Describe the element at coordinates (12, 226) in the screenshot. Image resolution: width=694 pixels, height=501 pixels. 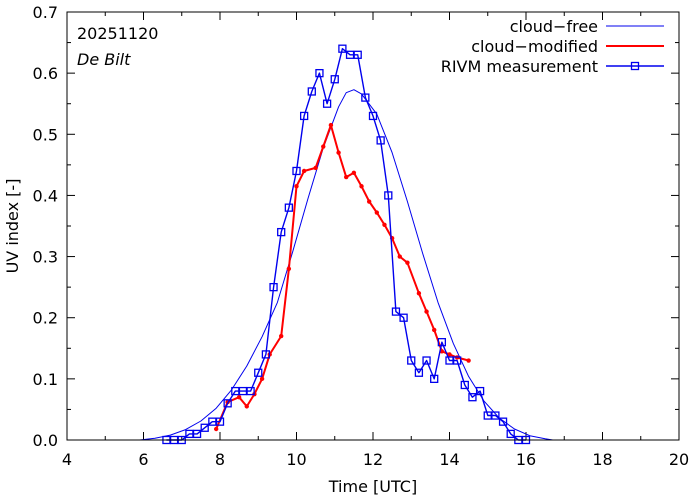
I see `y-axis-label: UV index [-]` at that location.